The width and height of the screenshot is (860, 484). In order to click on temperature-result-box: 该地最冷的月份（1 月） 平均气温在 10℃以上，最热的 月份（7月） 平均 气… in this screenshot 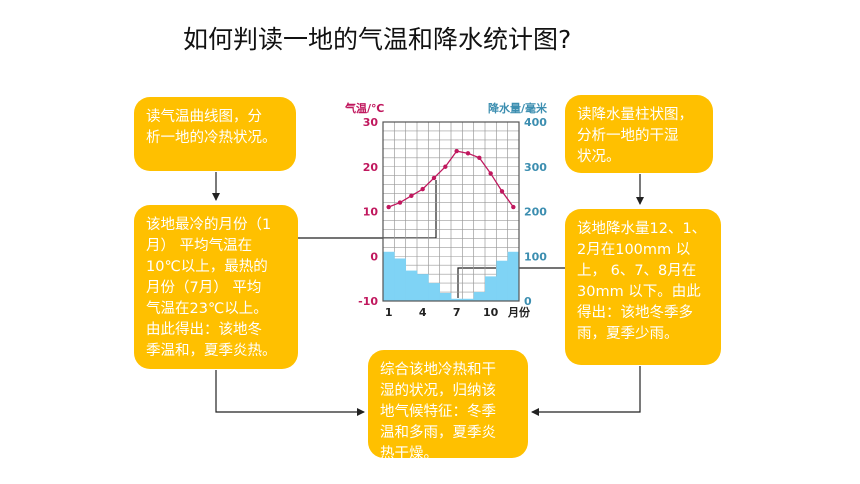, I will do `click(216, 287)`.